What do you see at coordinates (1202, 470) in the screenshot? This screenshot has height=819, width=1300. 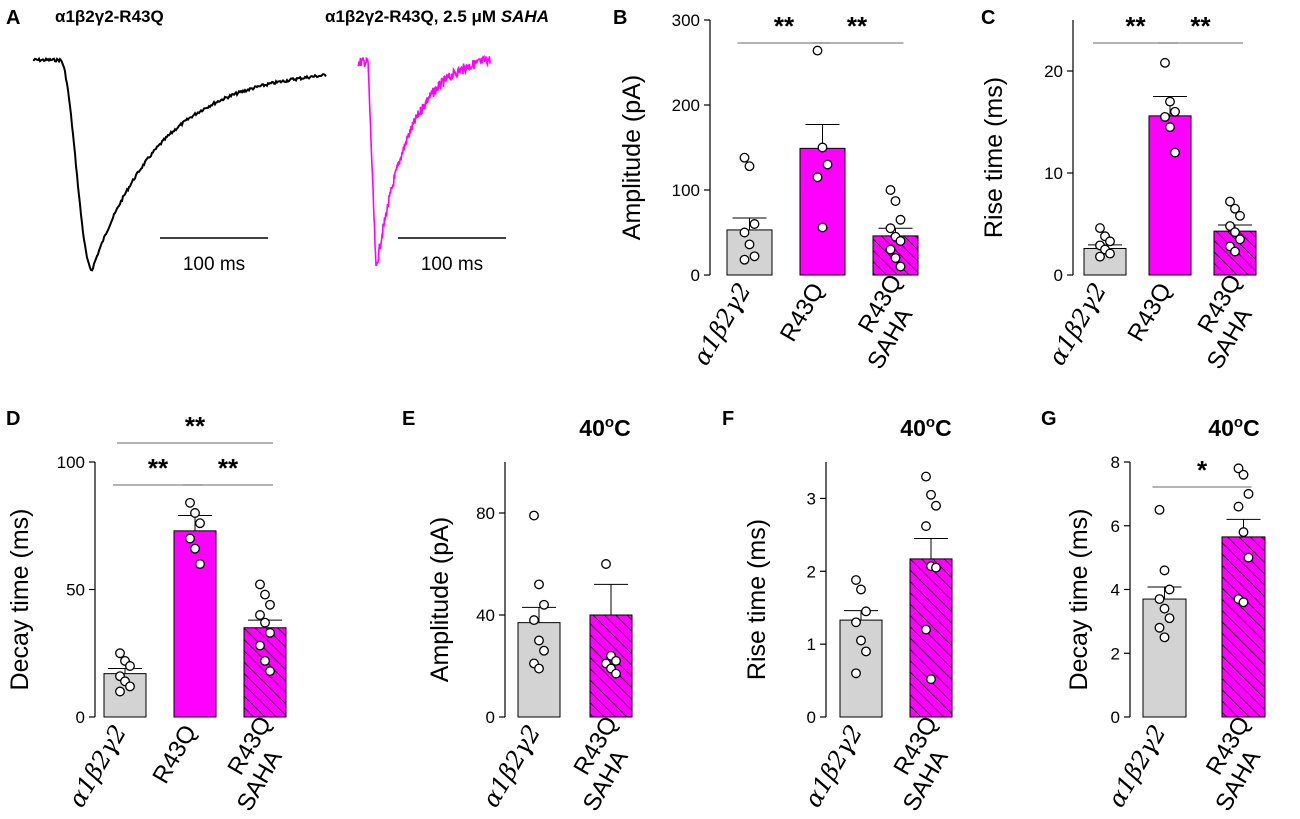 I see `significance-stars: *` at bounding box center [1202, 470].